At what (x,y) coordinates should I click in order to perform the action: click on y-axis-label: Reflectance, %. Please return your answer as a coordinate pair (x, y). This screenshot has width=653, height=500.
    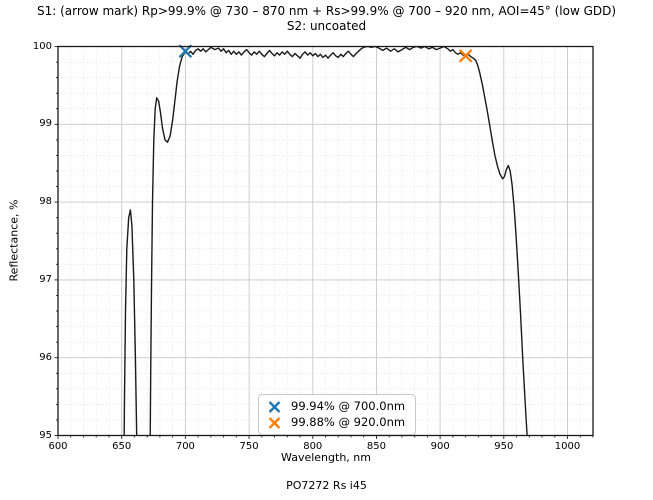
    Looking at the image, I should click on (14, 240).